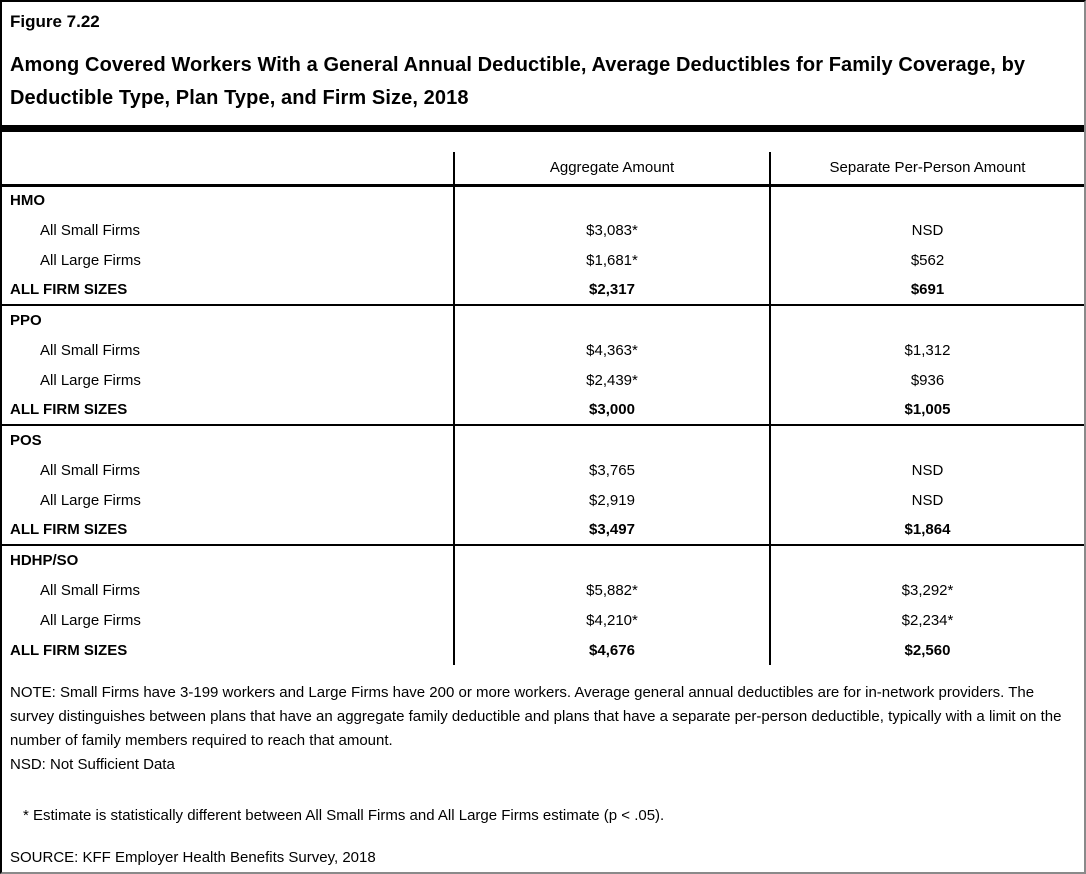  Describe the element at coordinates (611, 590) in the screenshot. I see `aggregate-value-cell: $5,882*` at that location.